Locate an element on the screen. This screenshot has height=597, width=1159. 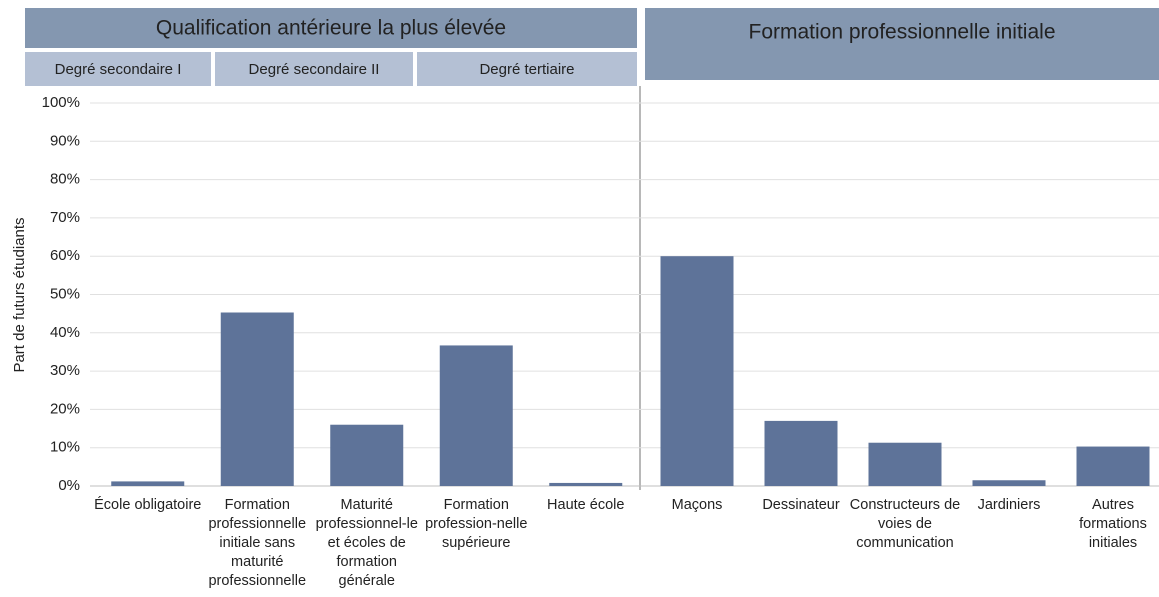
y-tick-label: 40% is located at coordinates (65, 332).